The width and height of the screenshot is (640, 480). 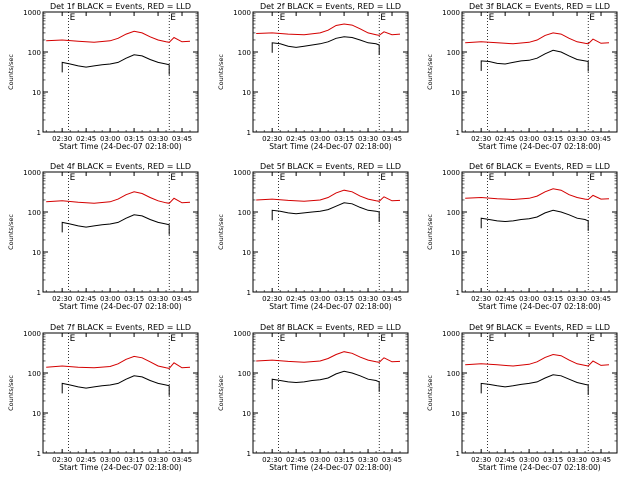 I want to click on panel-title: Det 1f BLACK = Events, RED = LLD, so click(x=120, y=6).